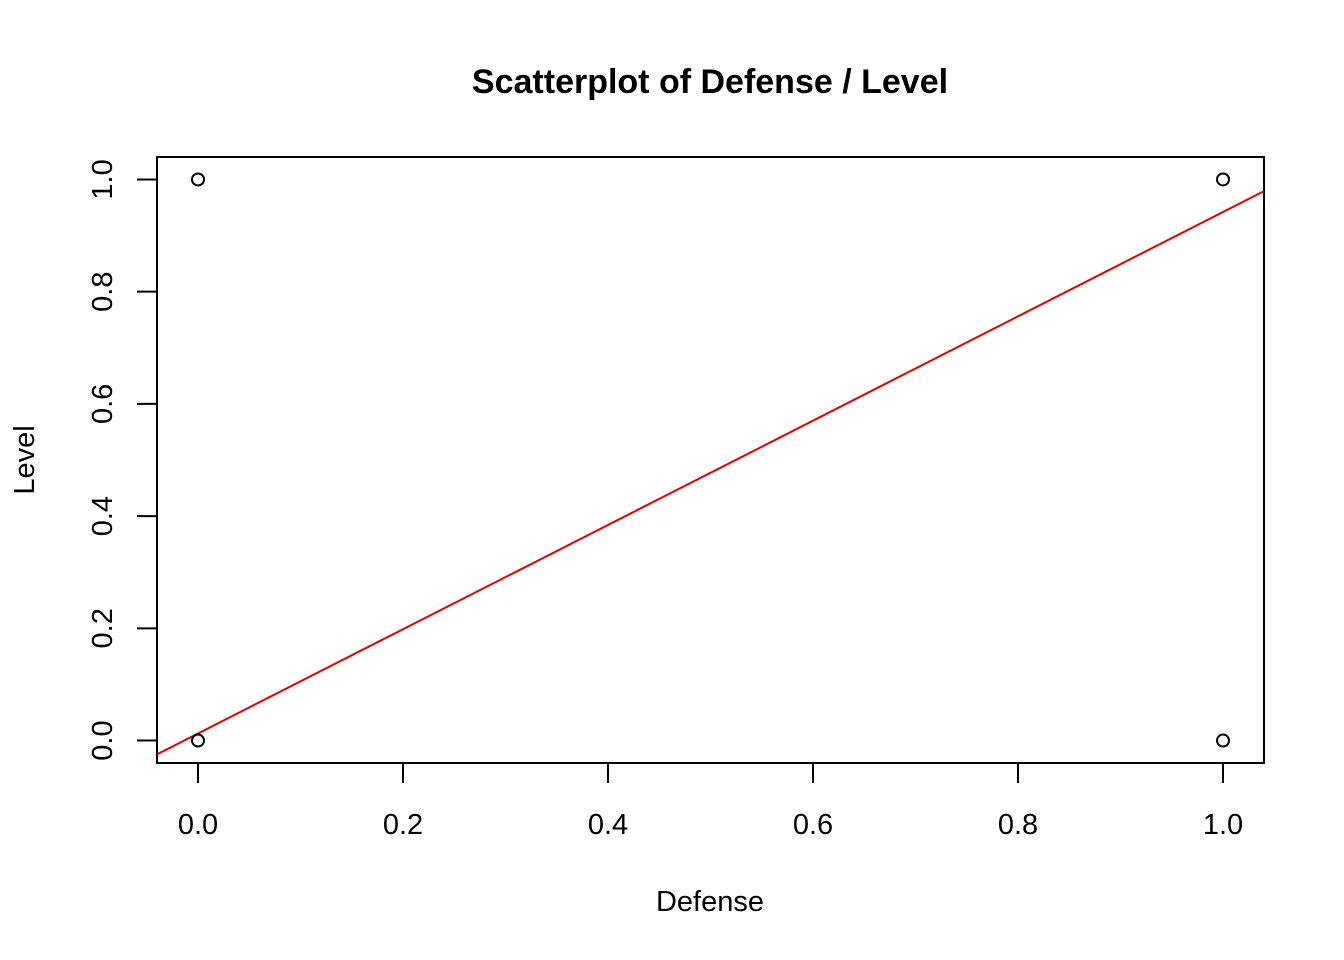 This screenshot has width=1344, height=960. Describe the element at coordinates (103, 179) in the screenshot. I see `y-tick-label: 1.0` at that location.